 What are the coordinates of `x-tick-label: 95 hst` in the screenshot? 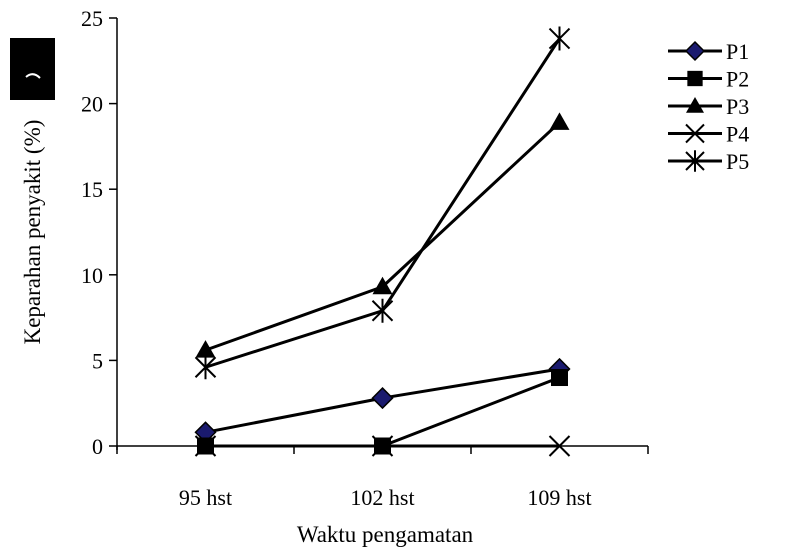 It's located at (205, 497).